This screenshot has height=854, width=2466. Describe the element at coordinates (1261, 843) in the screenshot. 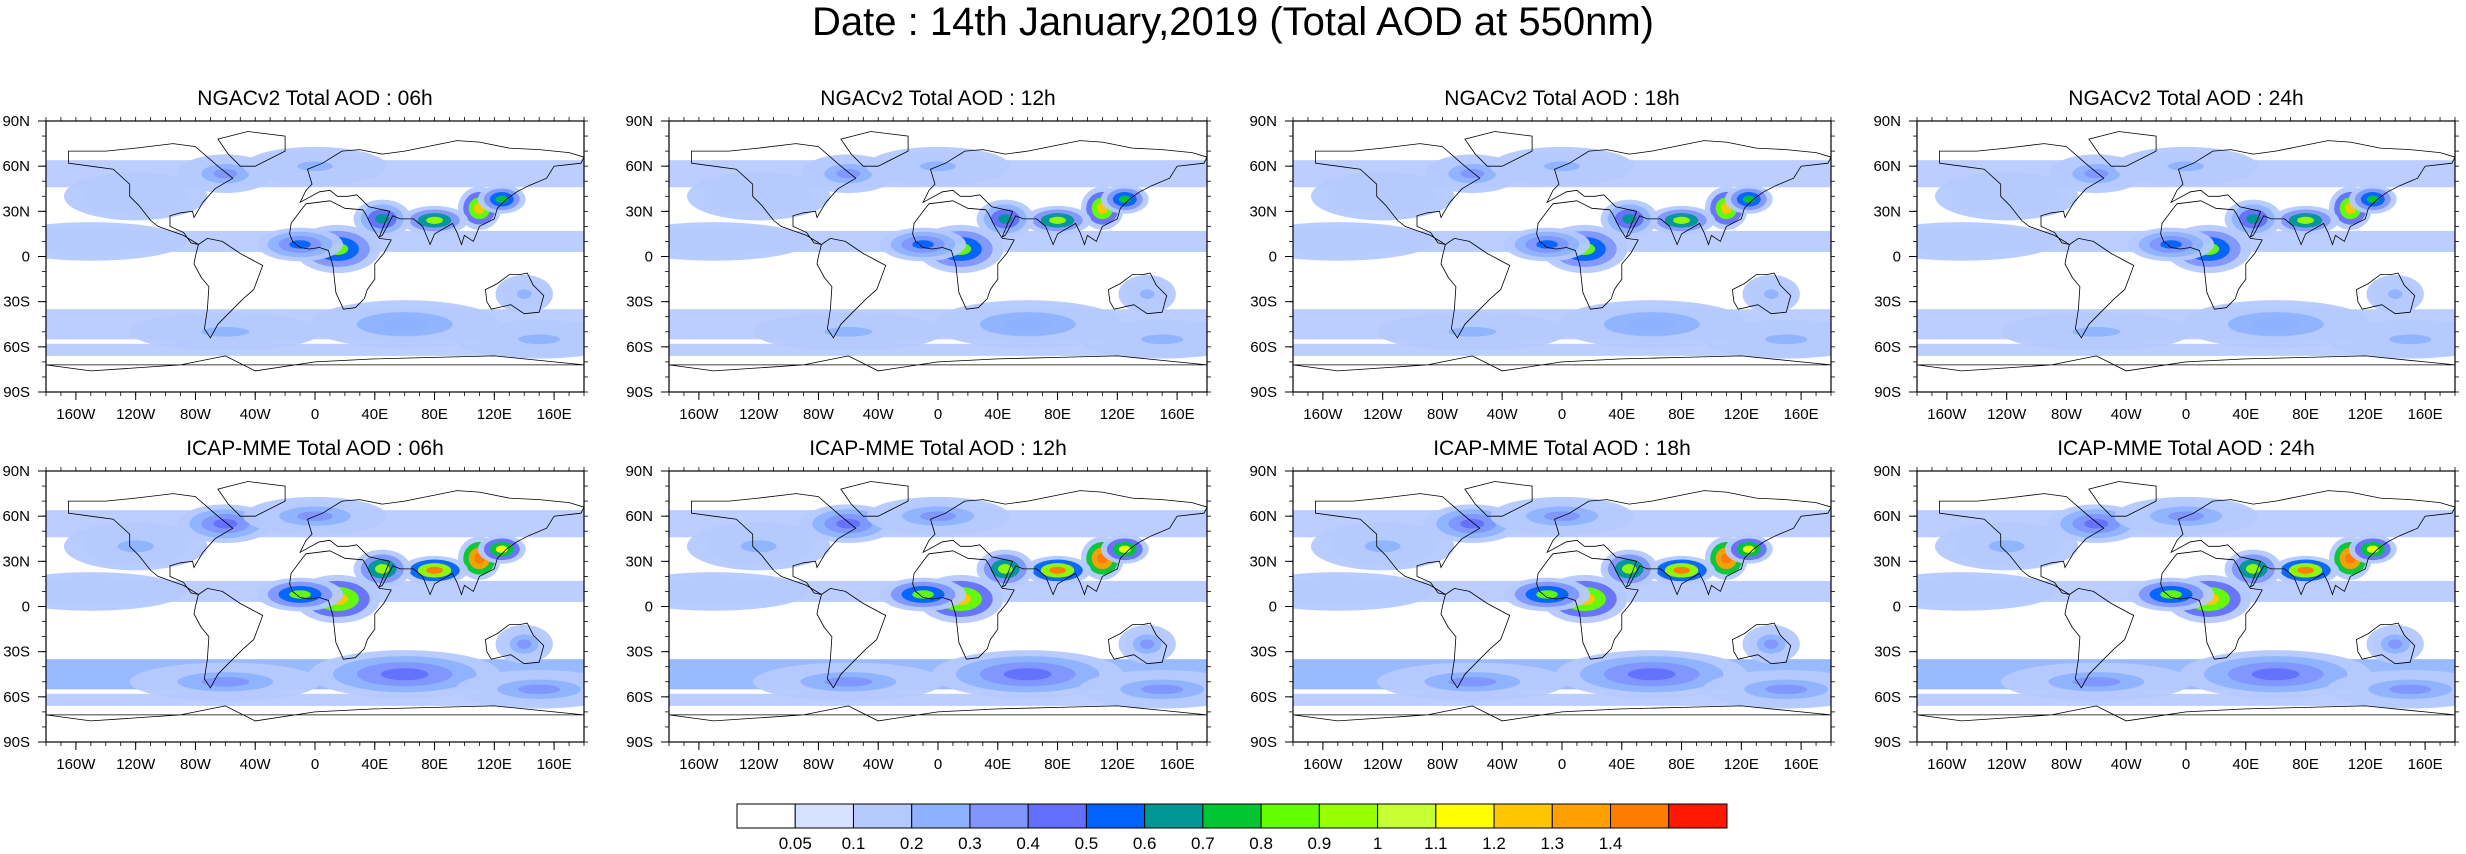

I see `colorbar-label: 0.8` at that location.